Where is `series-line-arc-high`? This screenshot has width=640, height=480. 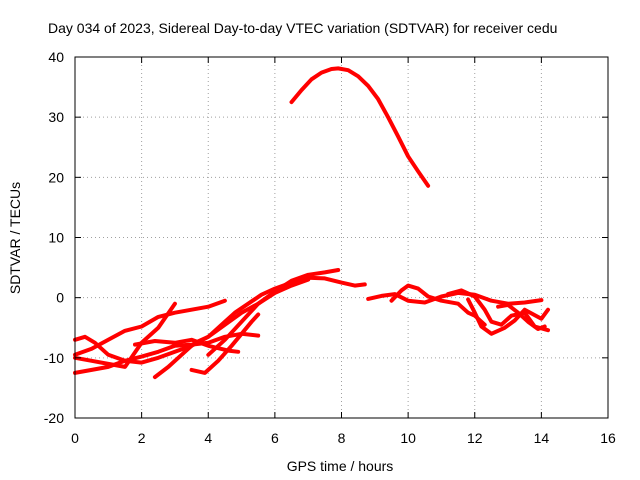
series-line-arc-high is located at coordinates (360, 127).